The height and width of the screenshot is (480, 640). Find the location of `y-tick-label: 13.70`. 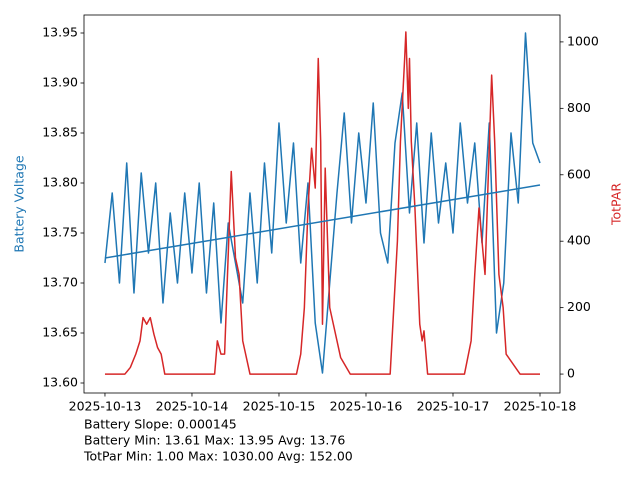

y-tick-label: 13.70 is located at coordinates (60, 282).